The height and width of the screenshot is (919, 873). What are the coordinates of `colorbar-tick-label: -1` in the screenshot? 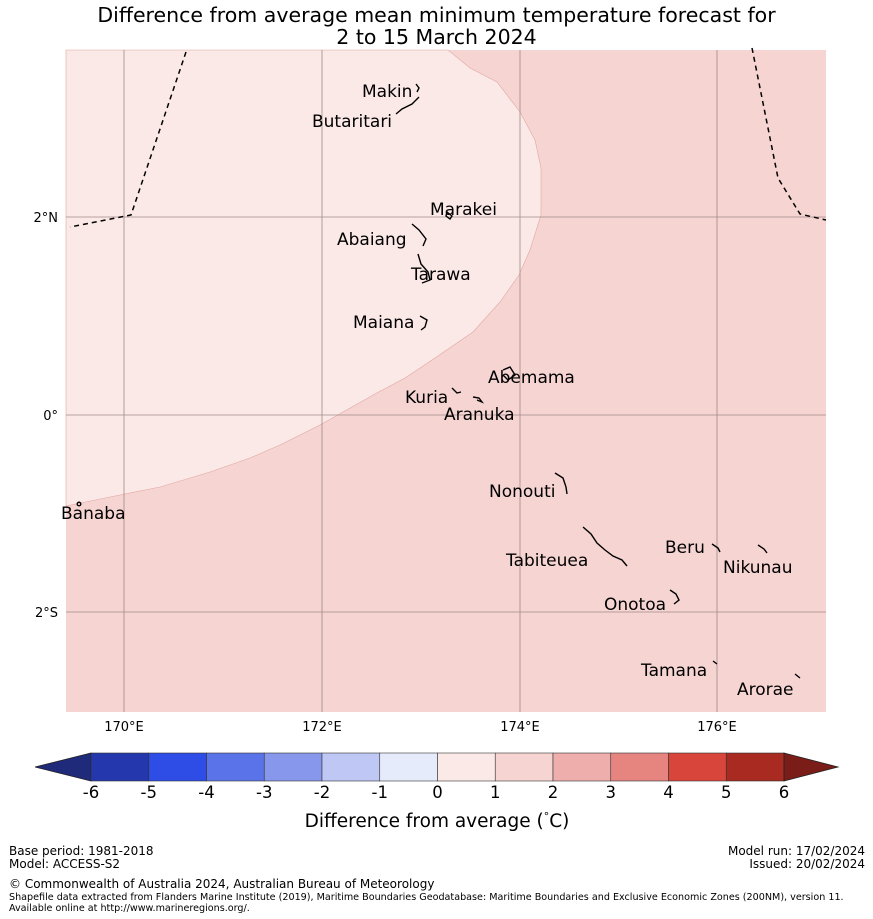 It's located at (380, 792).